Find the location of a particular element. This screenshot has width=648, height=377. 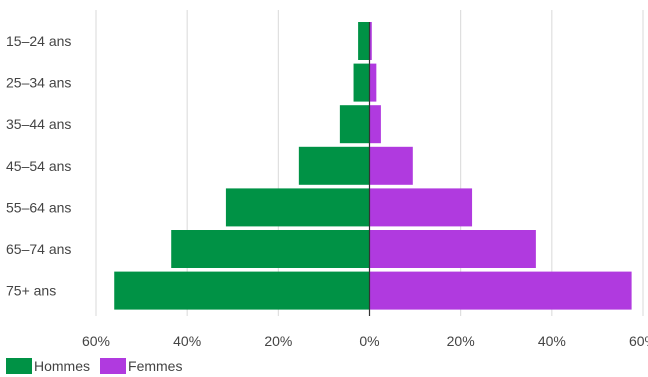

category-label: 65–74 ans is located at coordinates (38, 249).